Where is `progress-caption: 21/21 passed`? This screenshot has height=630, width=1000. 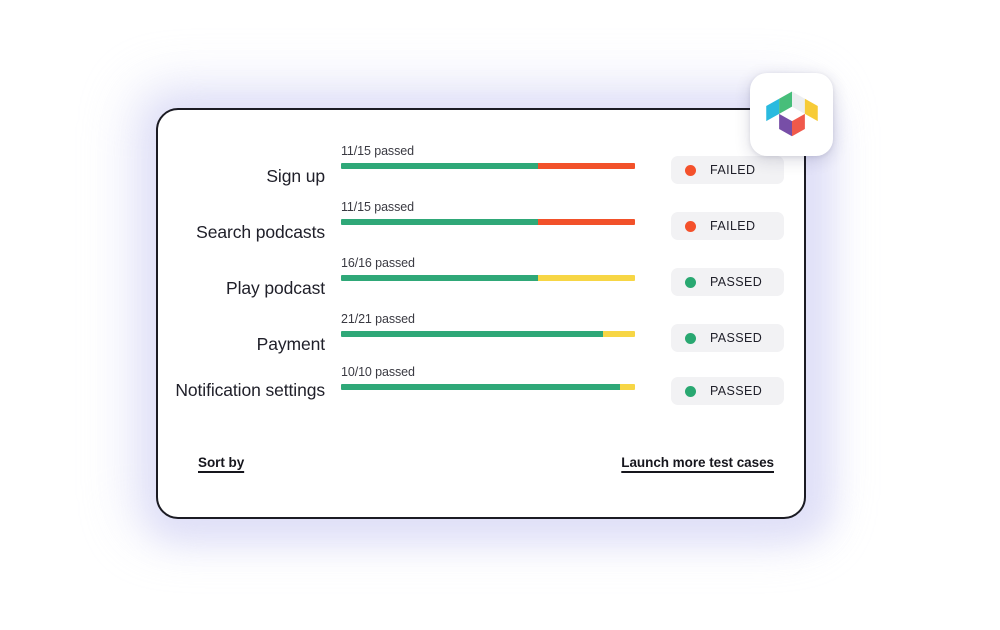
progress-caption: 21/21 passed is located at coordinates (378, 319).